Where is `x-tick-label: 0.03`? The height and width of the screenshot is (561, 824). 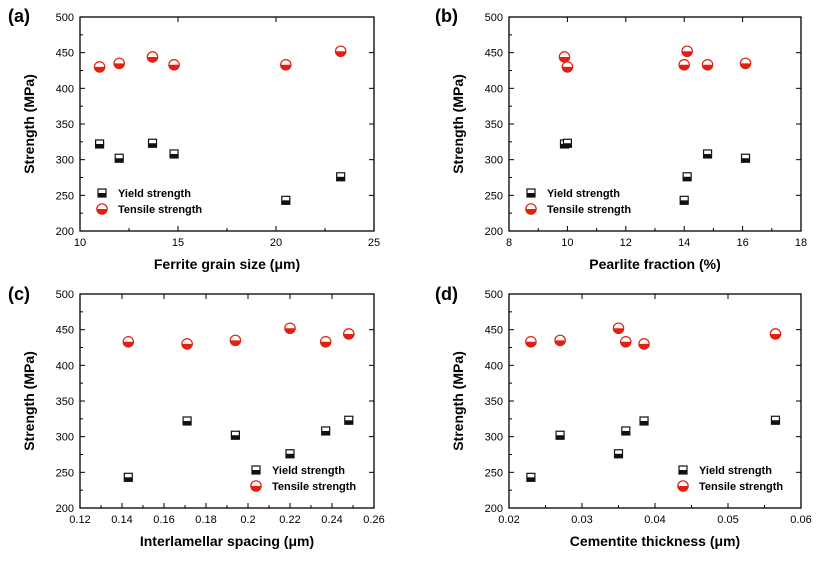 x-tick-label: 0.03 is located at coordinates (581, 520).